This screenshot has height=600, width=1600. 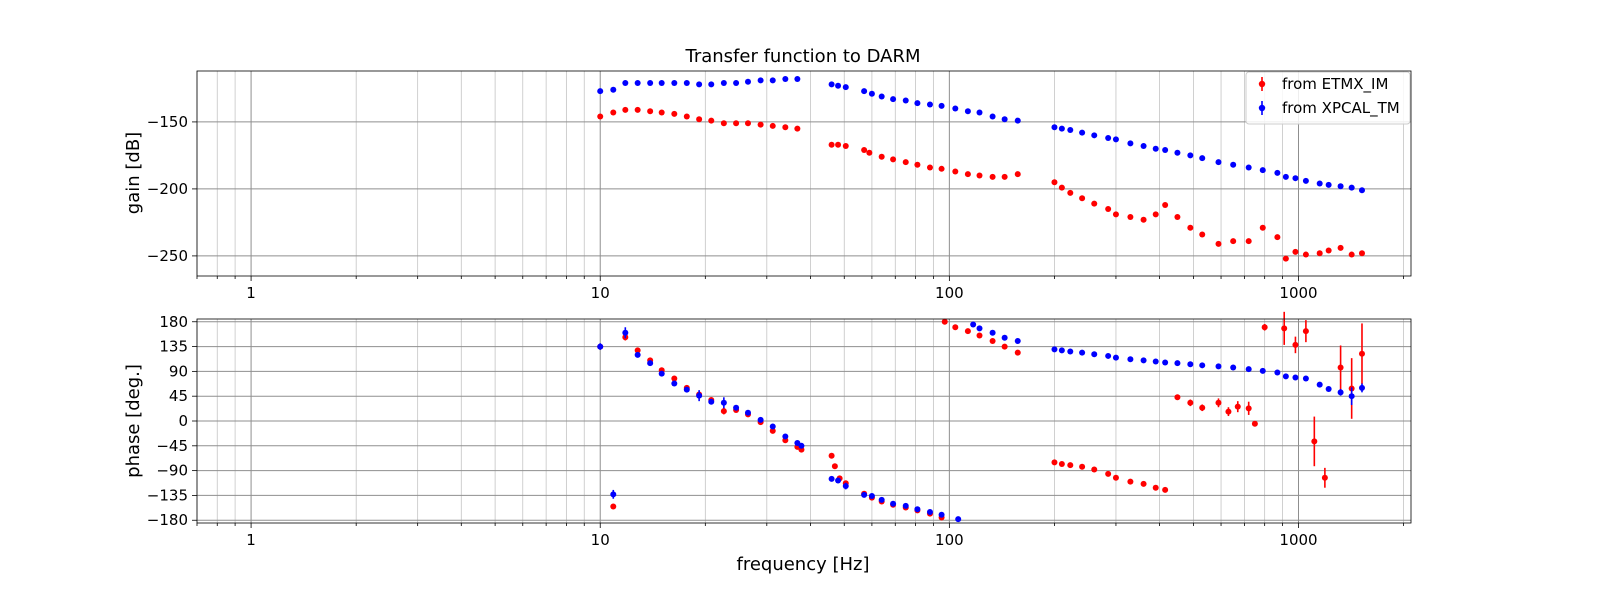 What do you see at coordinates (981, 169) in the screenshot?
I see `gain-points` at bounding box center [981, 169].